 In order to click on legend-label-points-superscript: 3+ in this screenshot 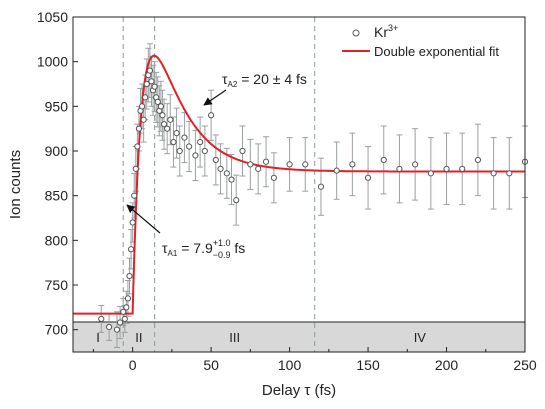, I will do `click(393, 28)`.